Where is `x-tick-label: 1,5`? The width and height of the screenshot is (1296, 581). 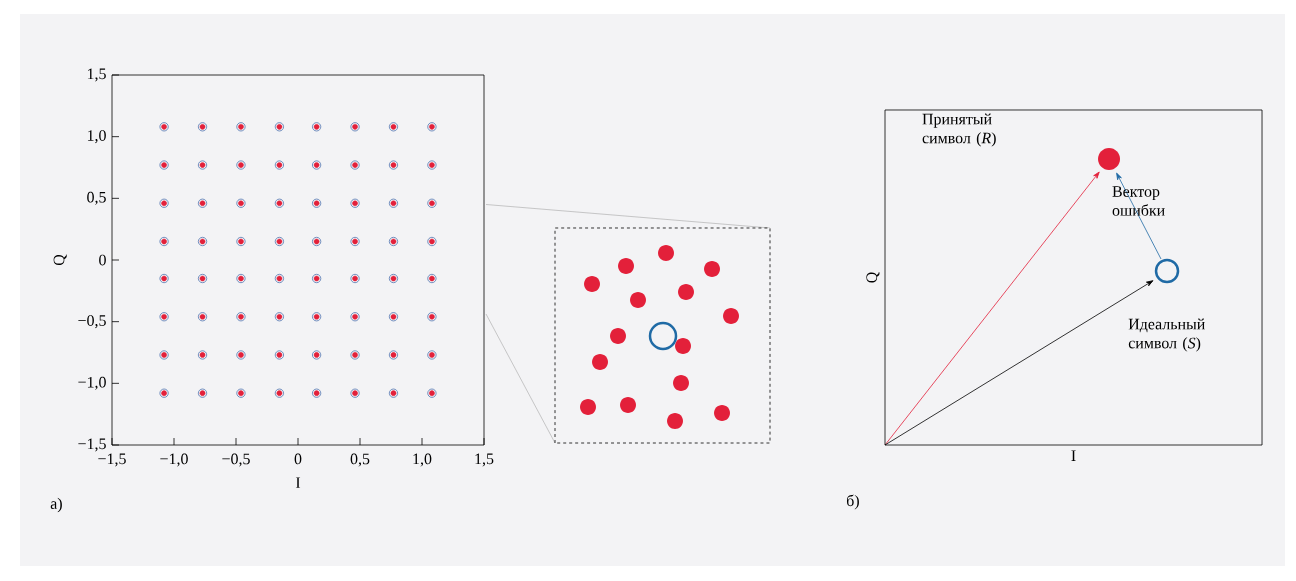 x-tick-label: 1,5 is located at coordinates (484, 460).